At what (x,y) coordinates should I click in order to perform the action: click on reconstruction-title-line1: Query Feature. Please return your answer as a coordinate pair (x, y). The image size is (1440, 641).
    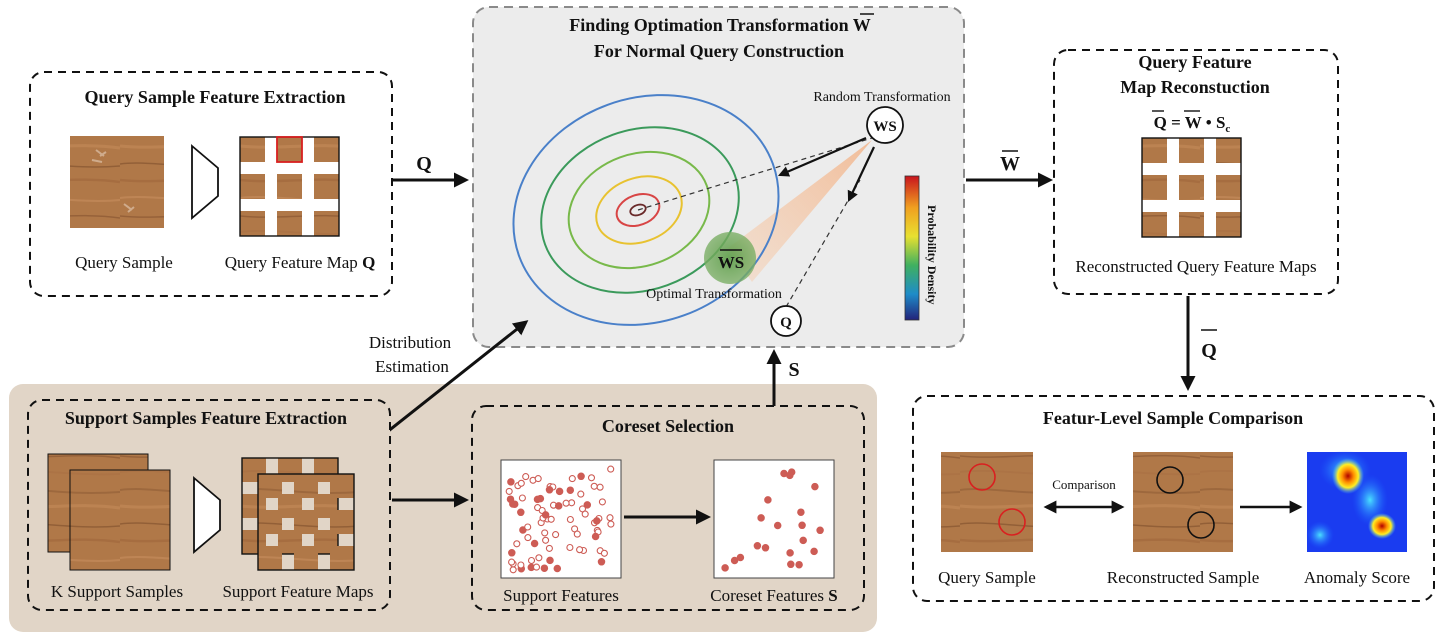
    Looking at the image, I should click on (1194, 62).